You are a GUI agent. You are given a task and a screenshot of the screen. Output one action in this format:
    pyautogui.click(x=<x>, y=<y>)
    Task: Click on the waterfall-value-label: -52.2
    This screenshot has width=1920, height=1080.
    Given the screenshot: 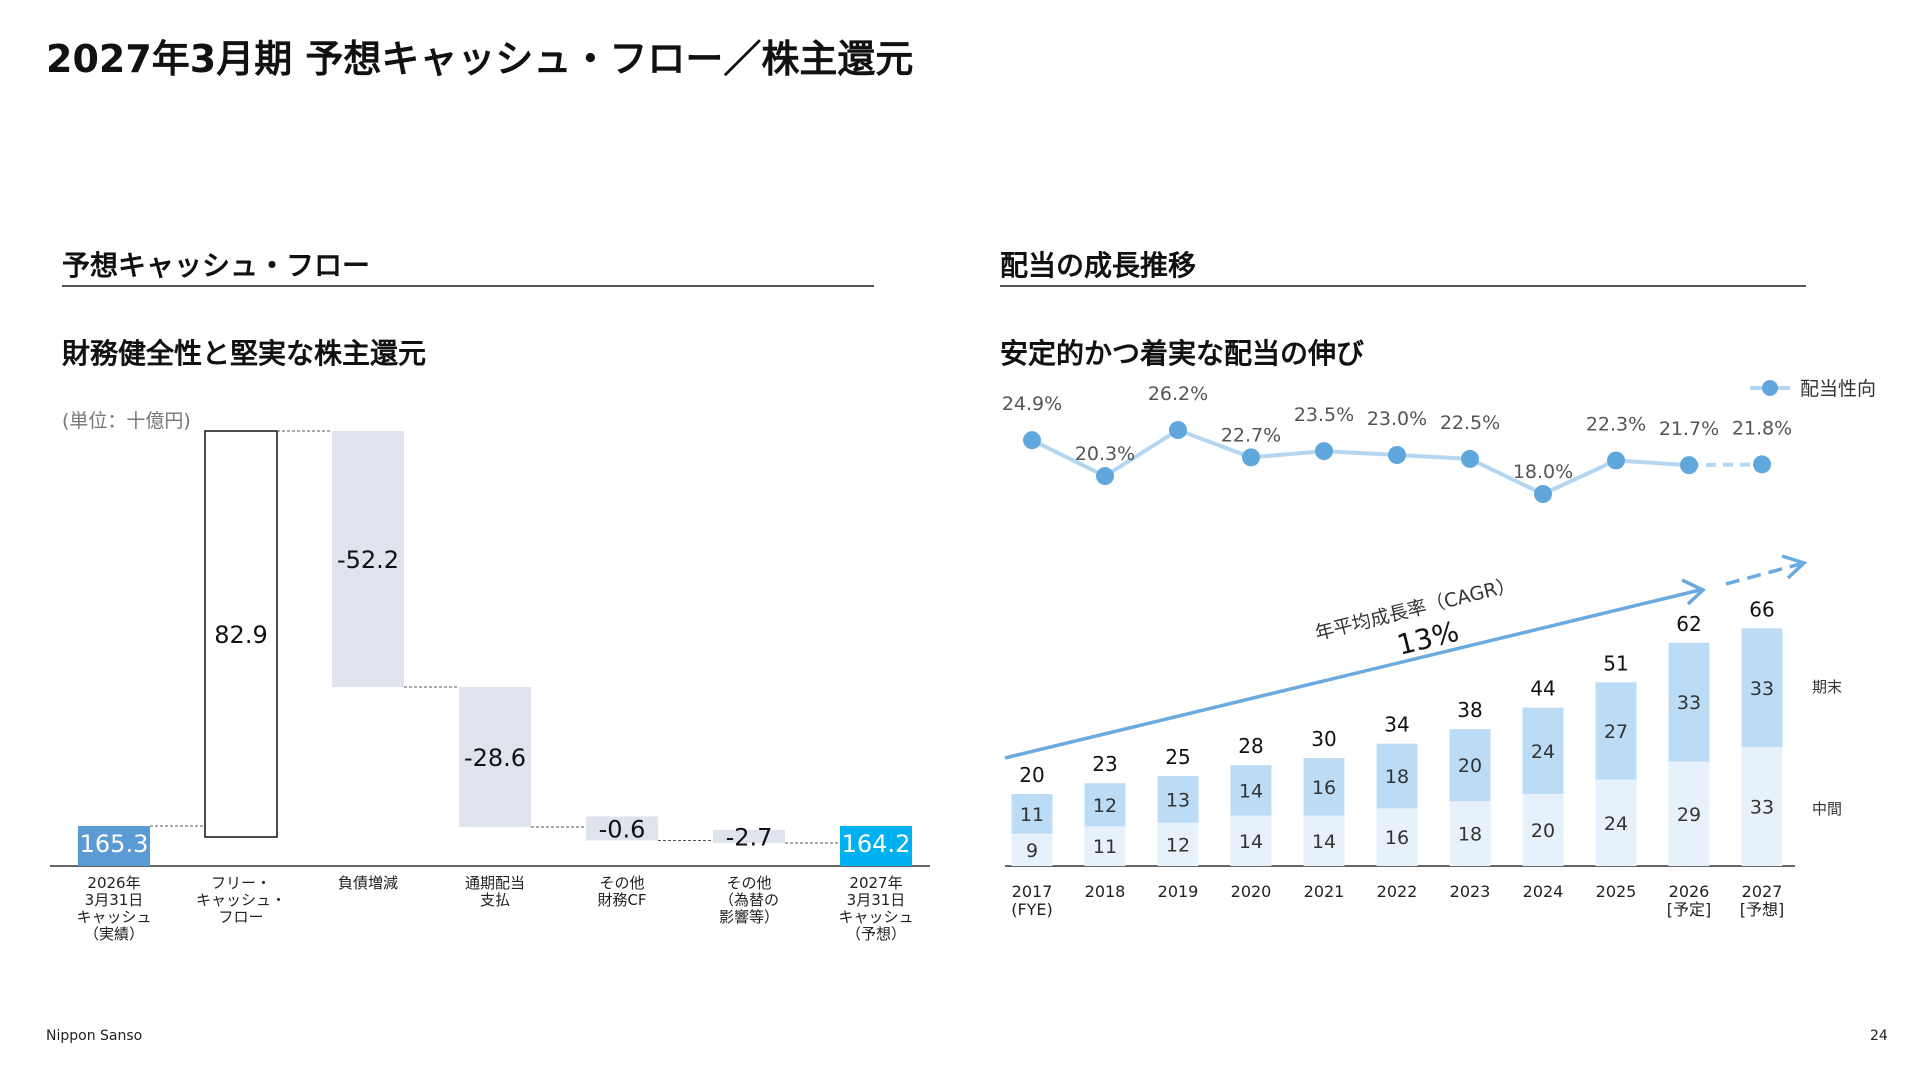 What is the action you would take?
    pyautogui.click(x=368, y=560)
    